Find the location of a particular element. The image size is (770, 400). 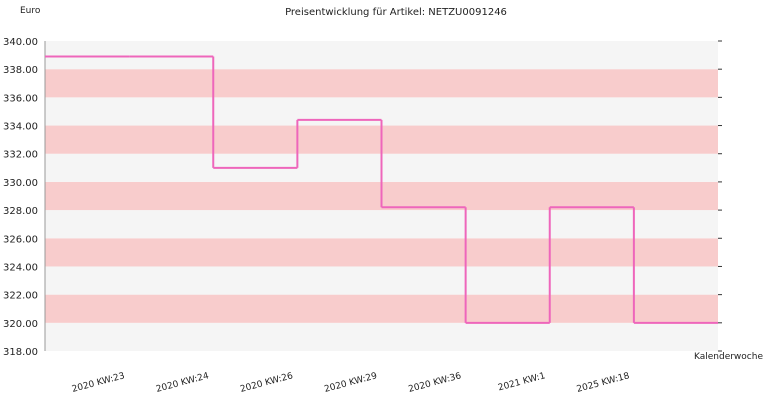

y-tick-label: 340.00 is located at coordinates (20, 42).